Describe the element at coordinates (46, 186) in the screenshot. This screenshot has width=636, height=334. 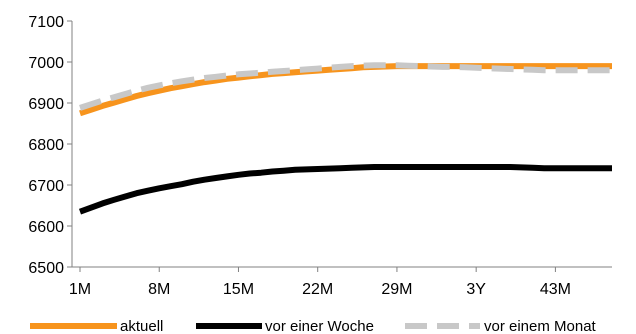
I see `y-tick-label: 6700` at that location.